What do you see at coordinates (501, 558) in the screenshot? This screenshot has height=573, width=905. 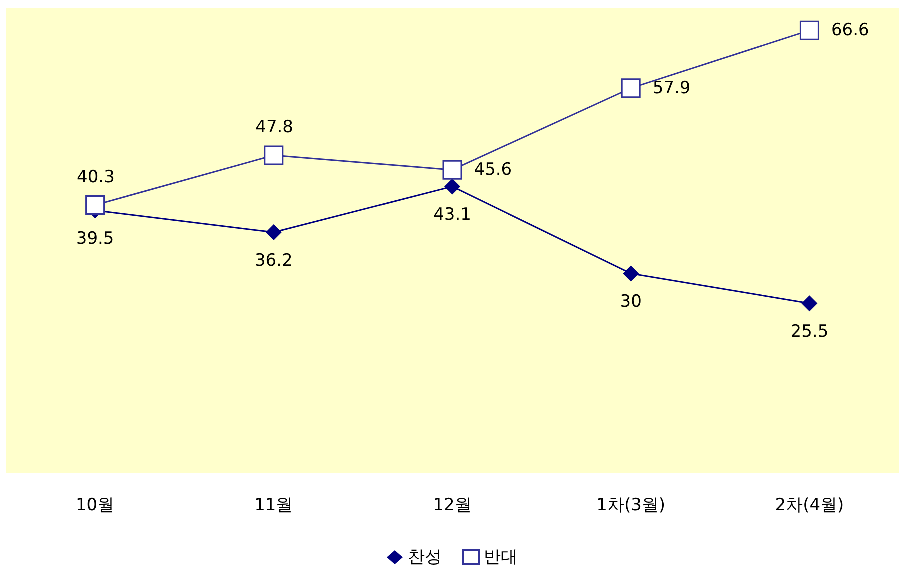 I see `legend-label: 반대` at bounding box center [501, 558].